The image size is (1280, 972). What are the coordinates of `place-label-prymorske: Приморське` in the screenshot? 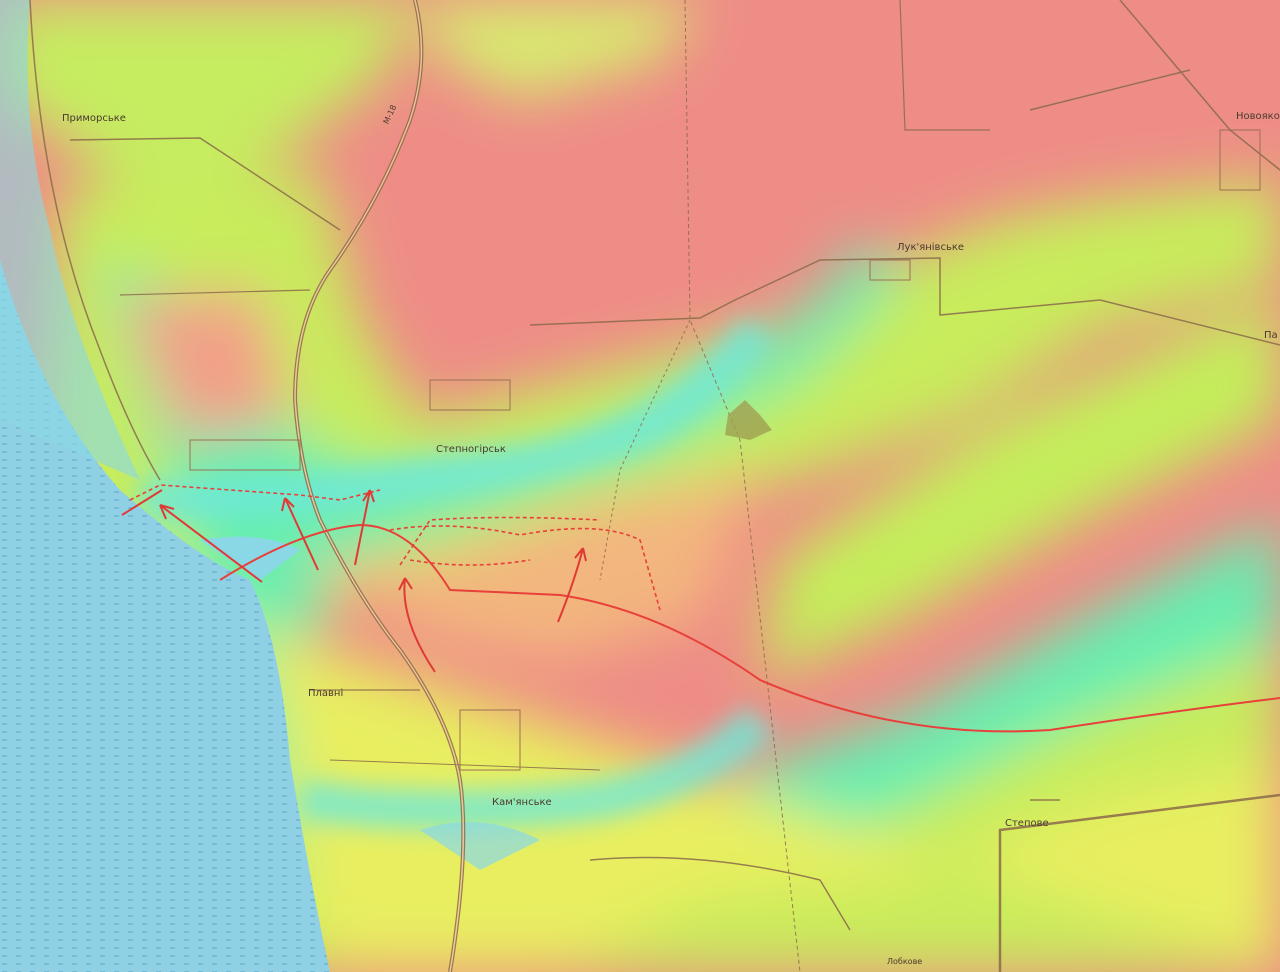 It's located at (94, 118).